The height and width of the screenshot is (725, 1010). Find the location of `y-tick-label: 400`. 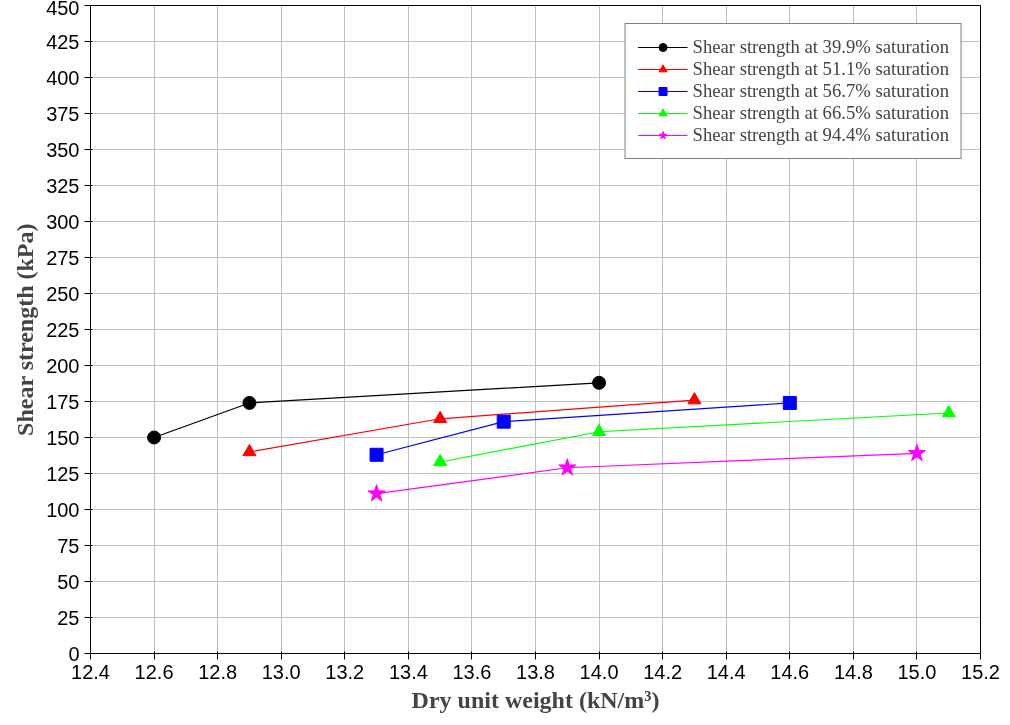

y-tick-label: 400 is located at coordinates (63, 77).